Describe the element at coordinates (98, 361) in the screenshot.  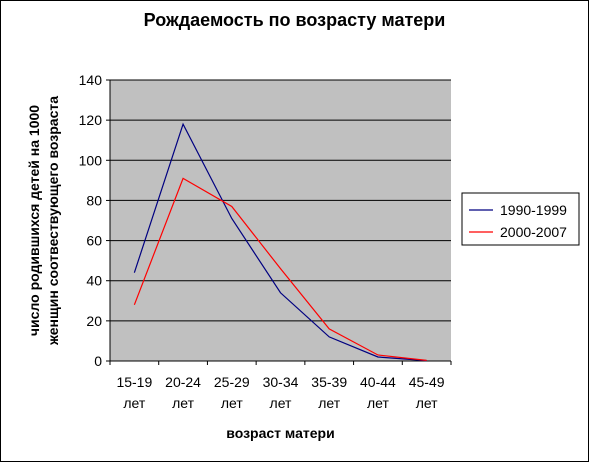
I see `y-tick-label: 0` at that location.